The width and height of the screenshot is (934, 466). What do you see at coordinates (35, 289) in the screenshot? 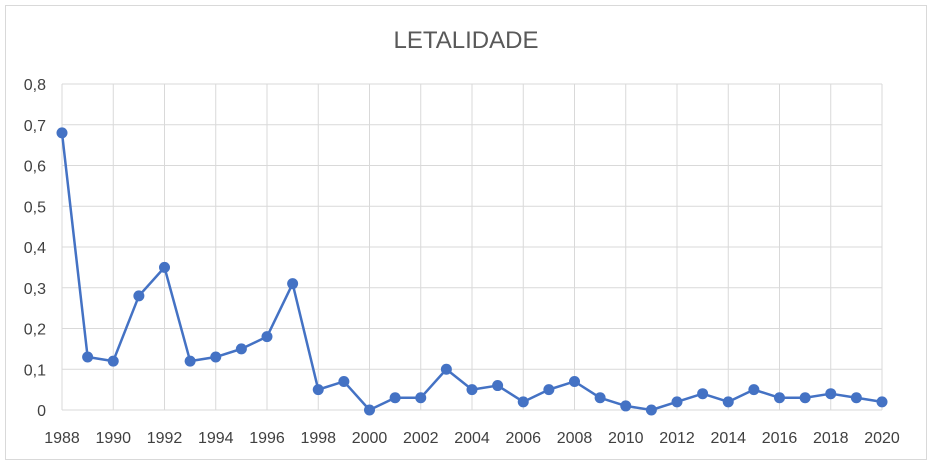
I see `y-tick-label: 0,3` at bounding box center [35, 289].